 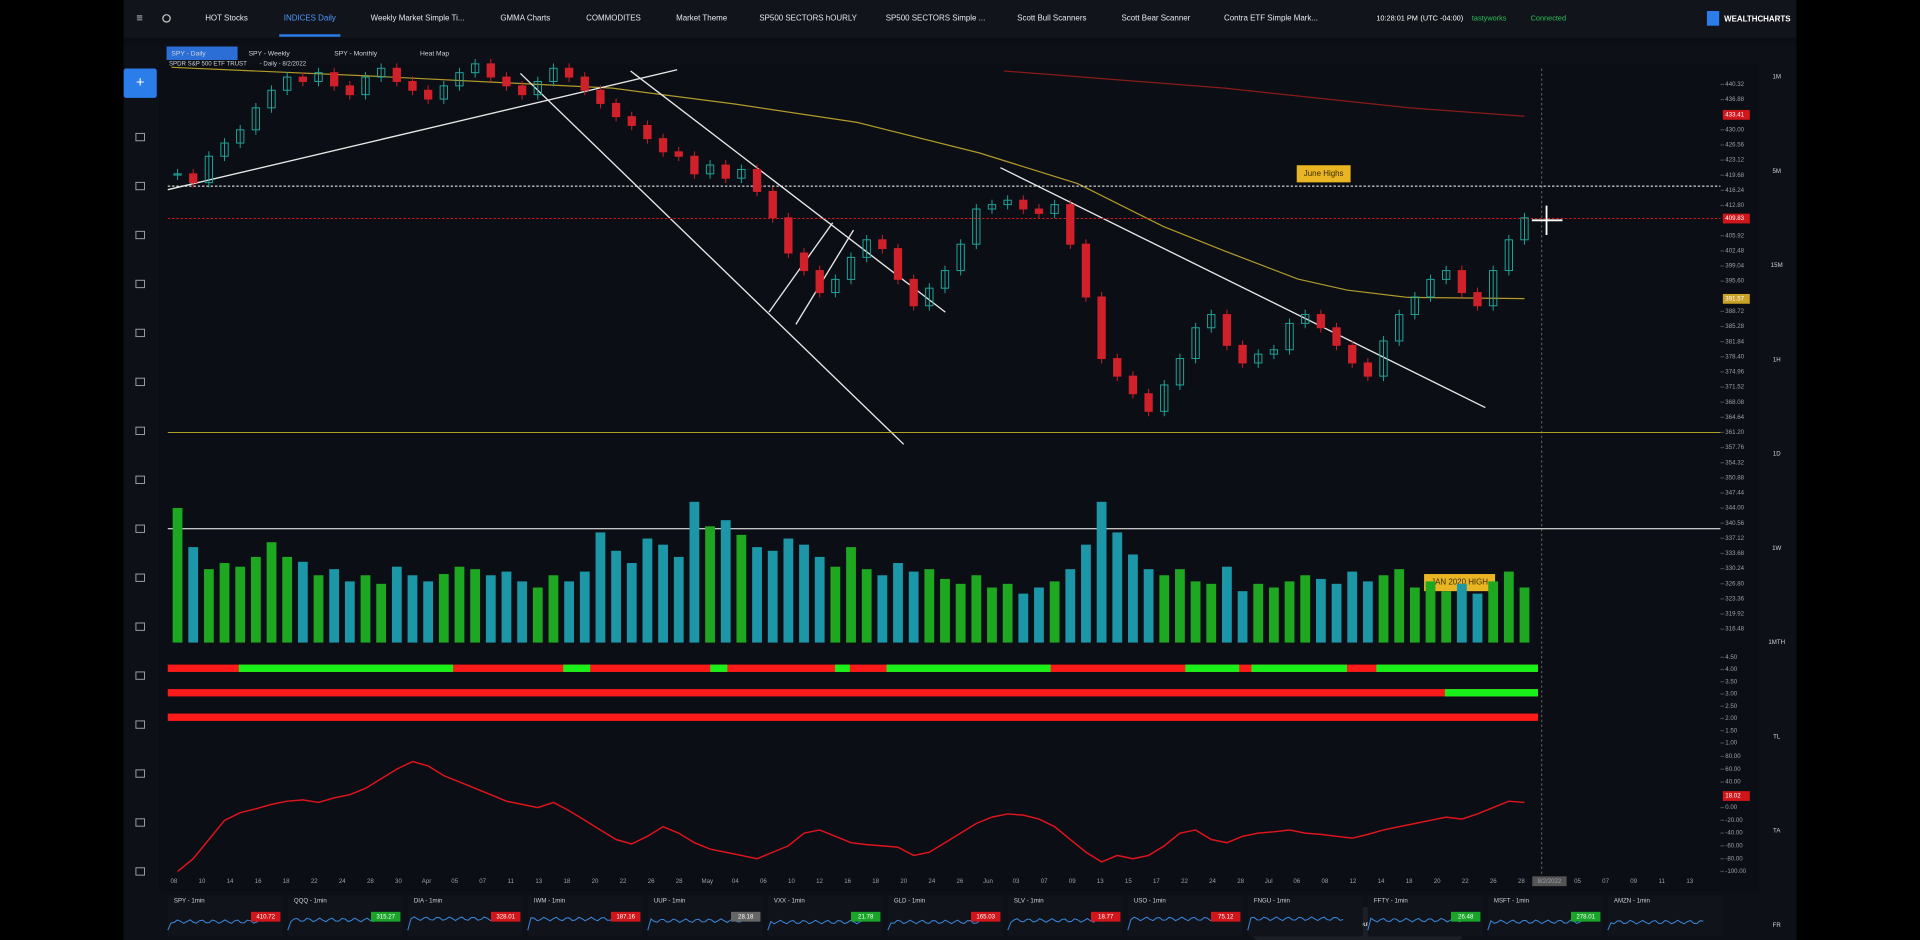 I want to click on signal-rows, so click(x=852, y=692).